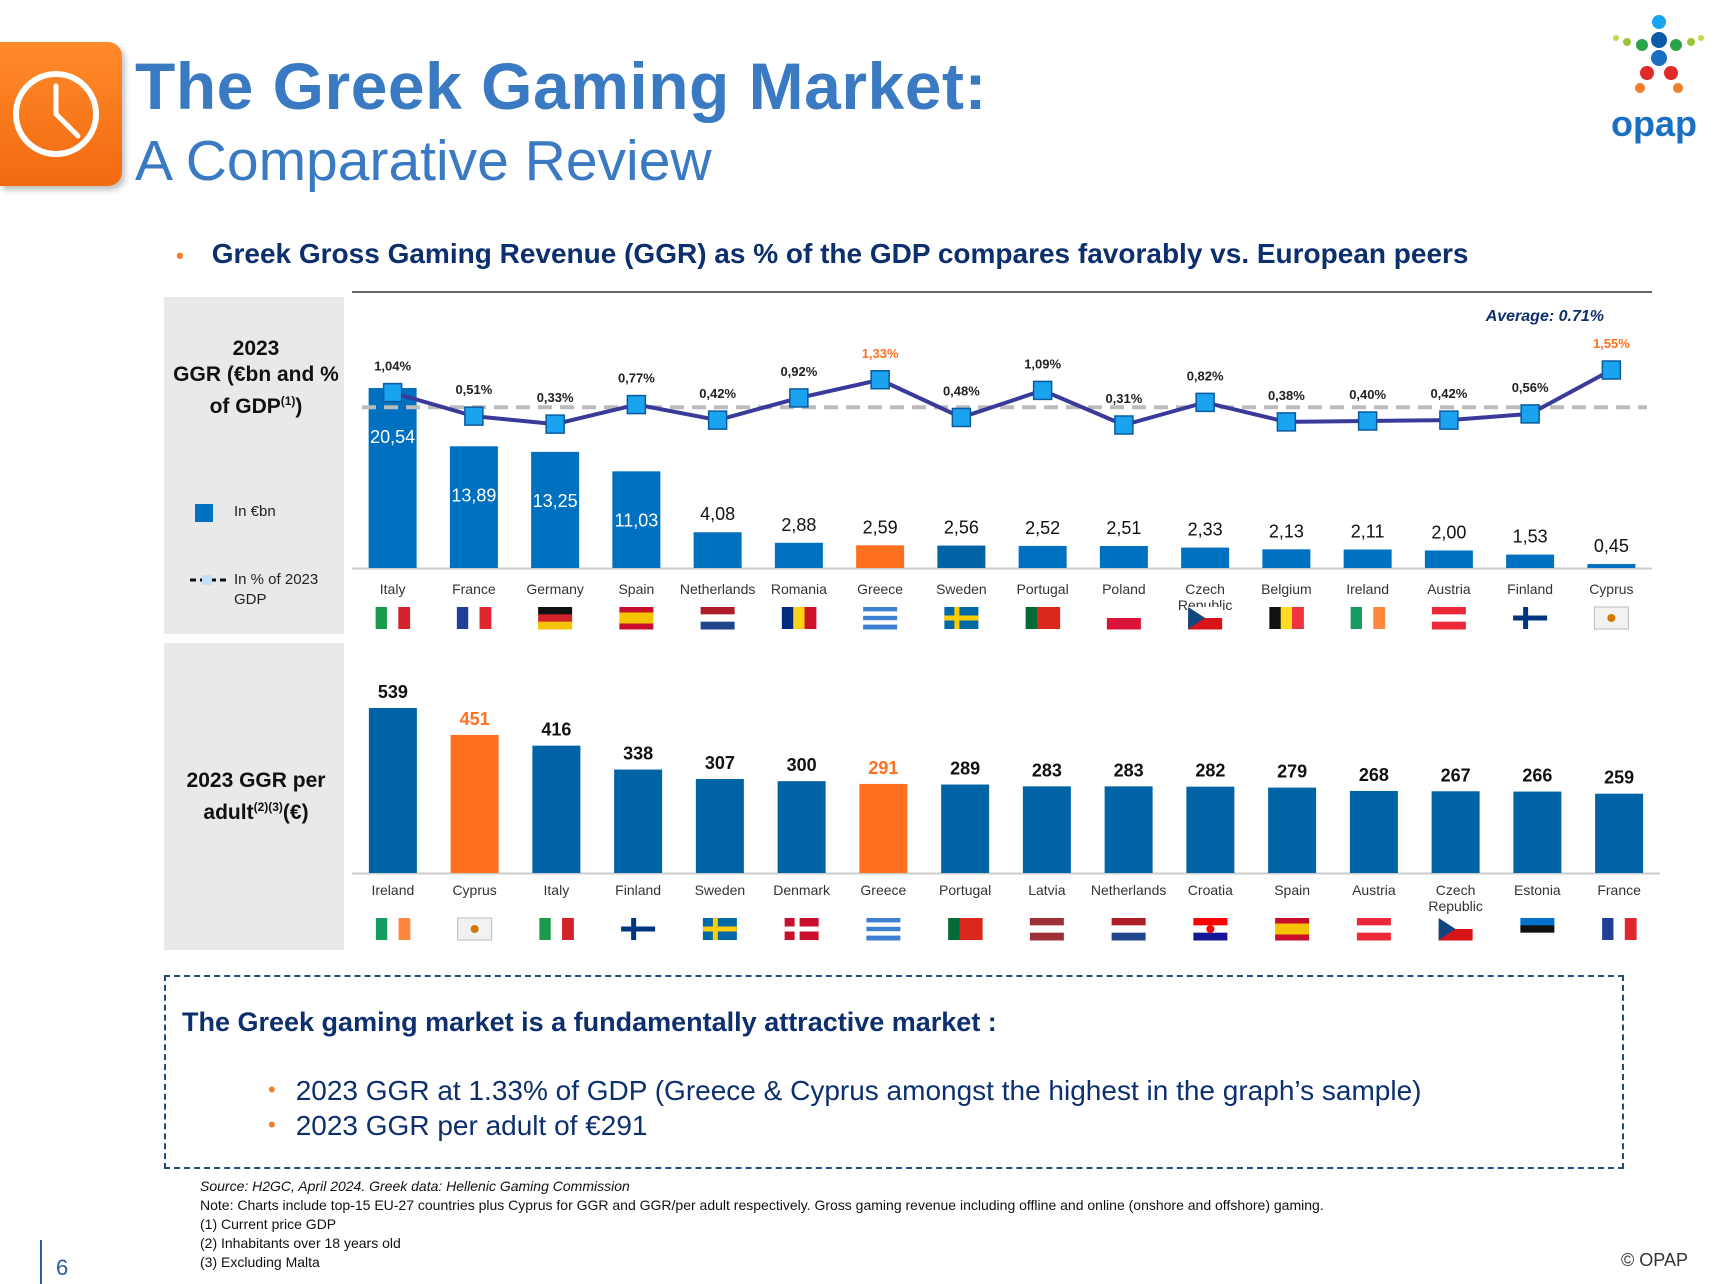 This screenshot has height=1284, width=1714. What do you see at coordinates (555, 397) in the screenshot?
I see `gdp-share-label: 0,33%` at bounding box center [555, 397].